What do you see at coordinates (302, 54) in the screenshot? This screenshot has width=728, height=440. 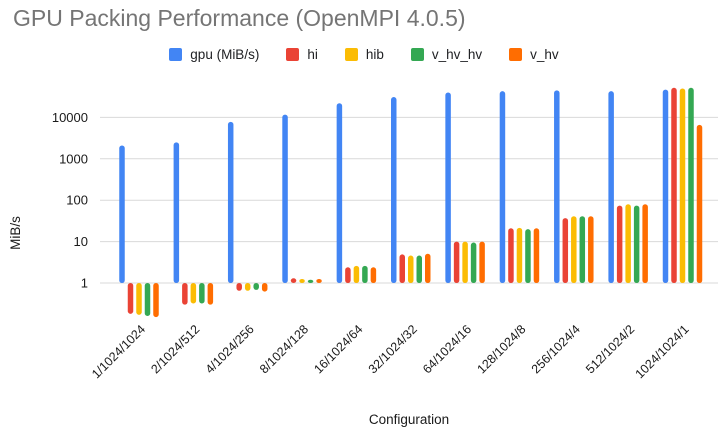 I see `legend-item-hi: hi` at bounding box center [302, 54].